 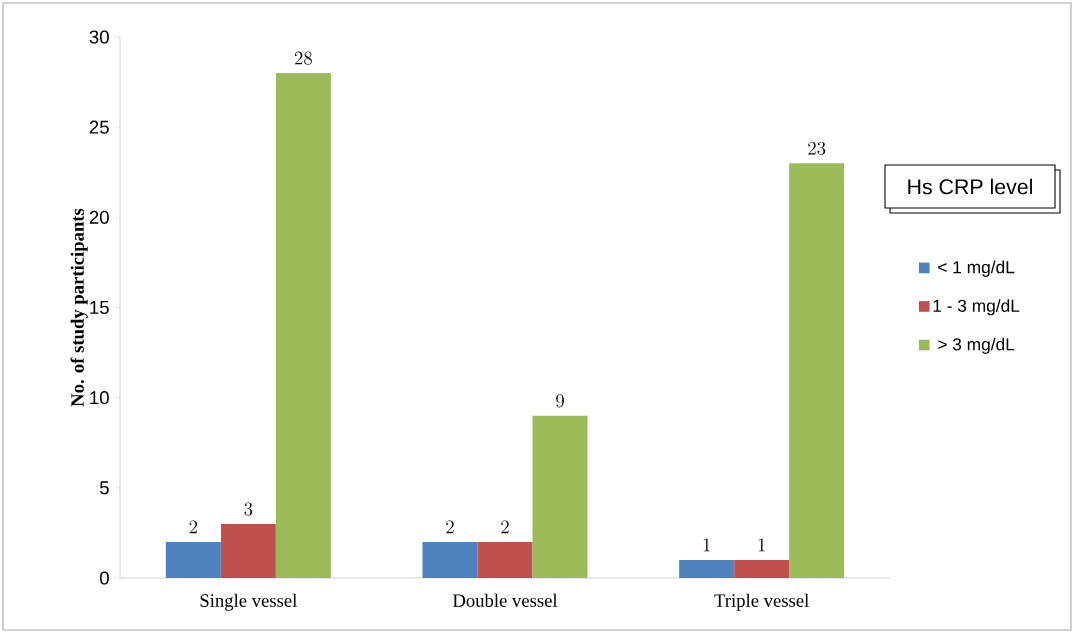 What do you see at coordinates (104, 488) in the screenshot?
I see `y-tick-label: 5` at bounding box center [104, 488].